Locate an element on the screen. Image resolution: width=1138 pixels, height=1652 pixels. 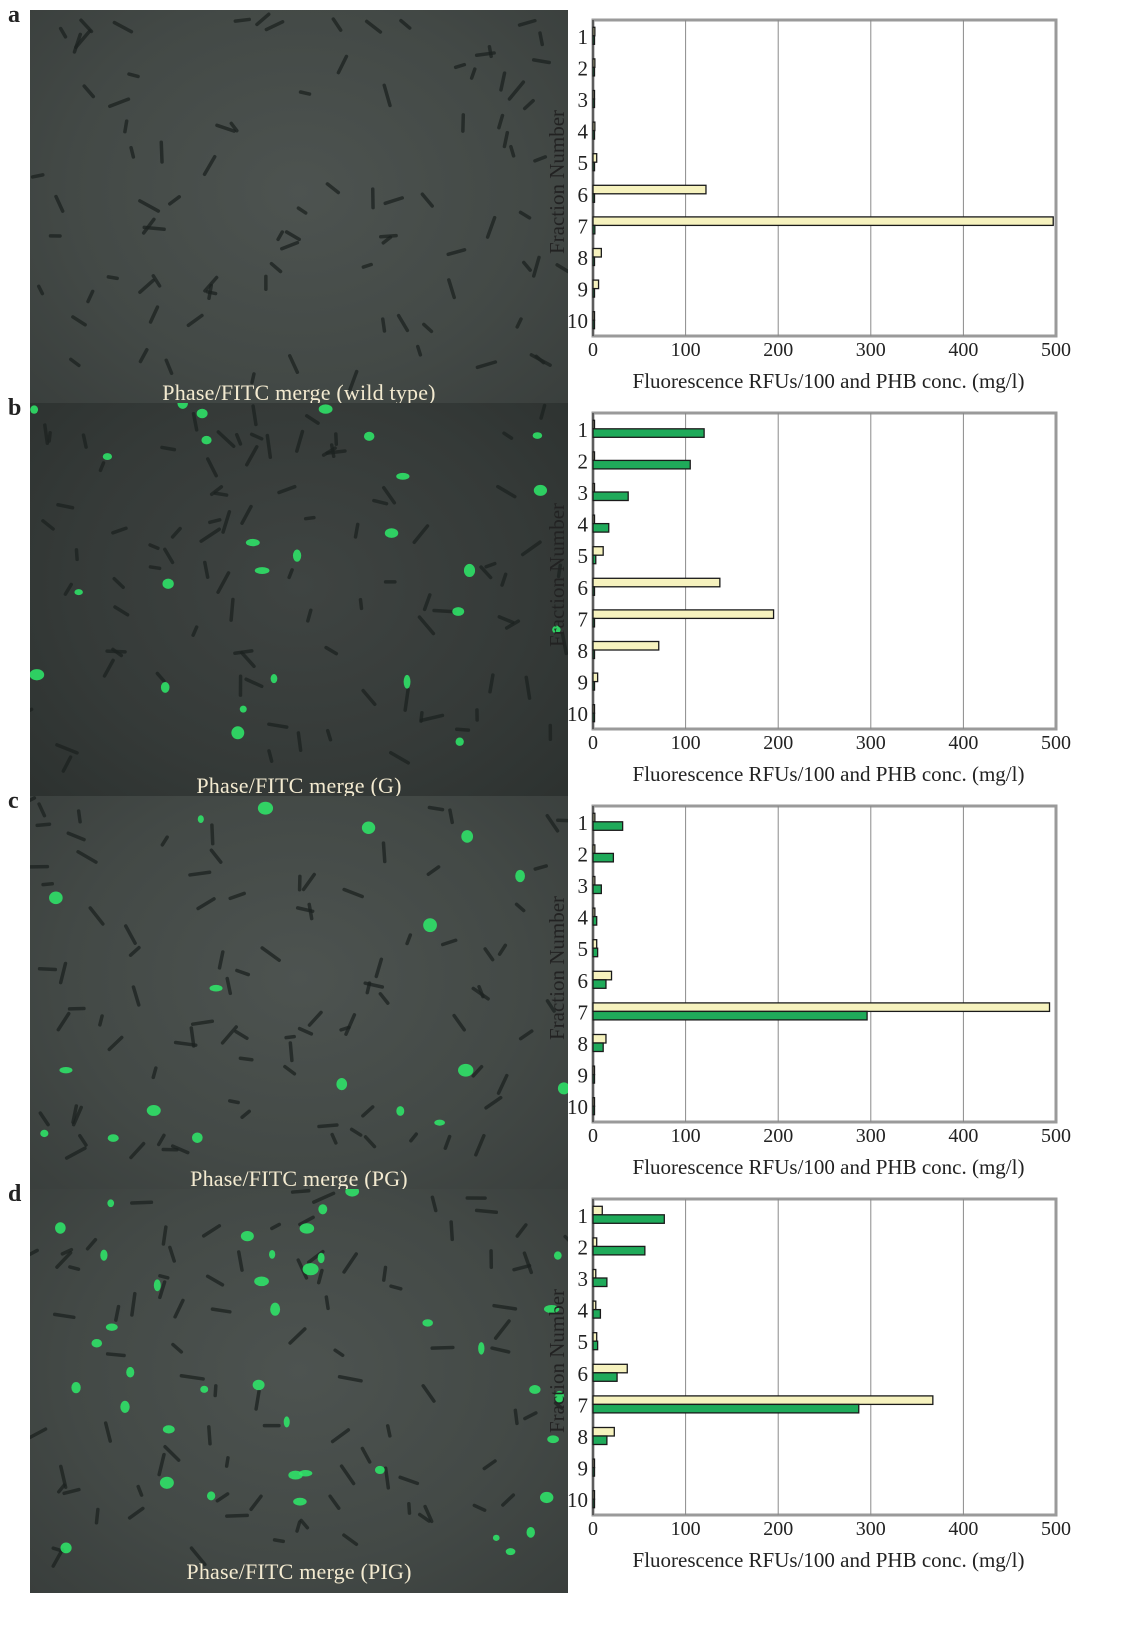
y-tick-label: 10 is located at coordinates (577, 714).